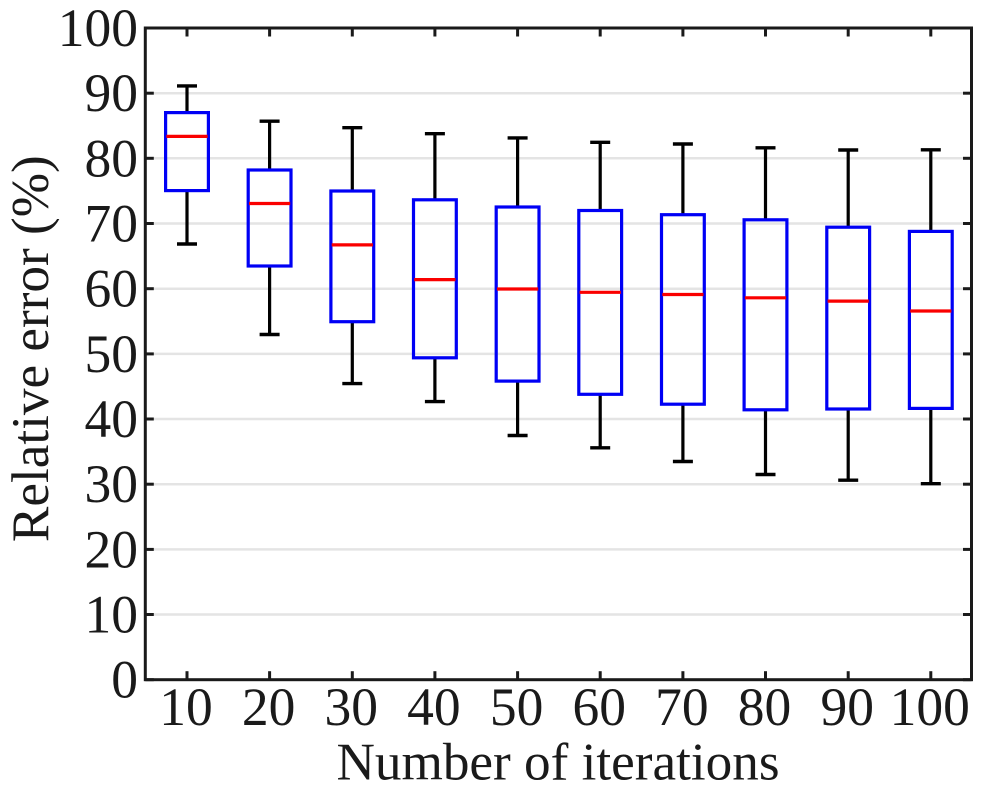 The width and height of the screenshot is (984, 792). What do you see at coordinates (30, 348) in the screenshot?
I see `svg-text: Relative error (%)` at bounding box center [30, 348].